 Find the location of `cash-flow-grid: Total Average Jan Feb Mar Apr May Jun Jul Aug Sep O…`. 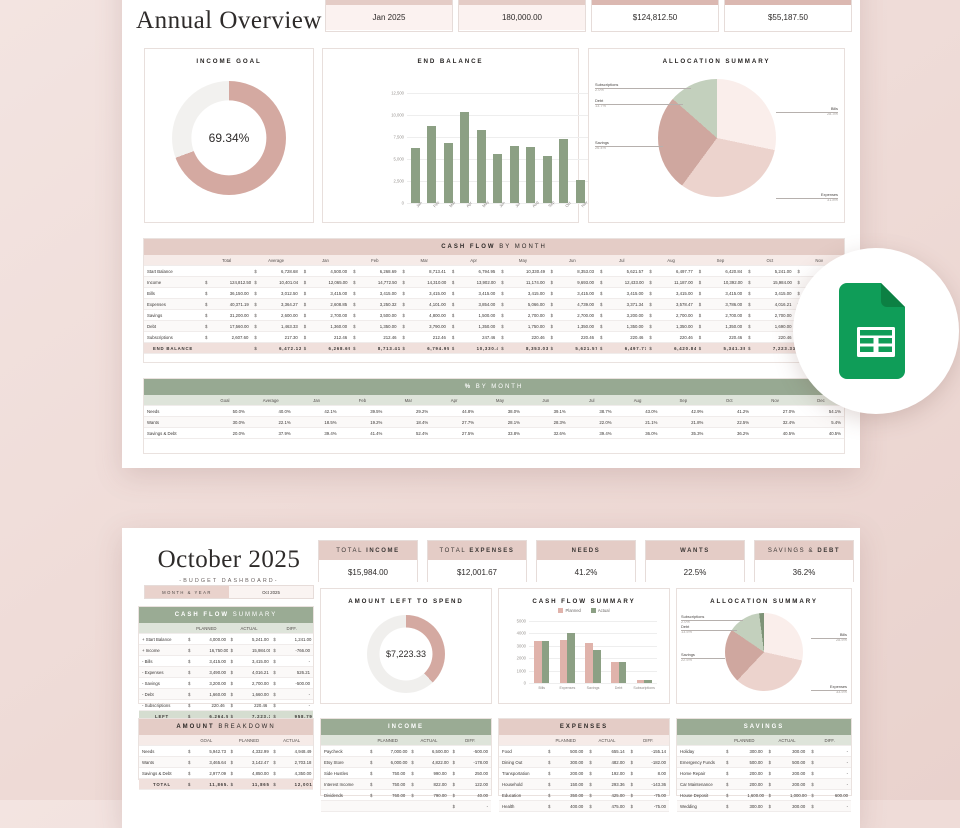

cash-flow-grid: Total Average Jan Feb Mar Apr May Jun Jul Aug Sep O… is located at coordinates (494, 304).